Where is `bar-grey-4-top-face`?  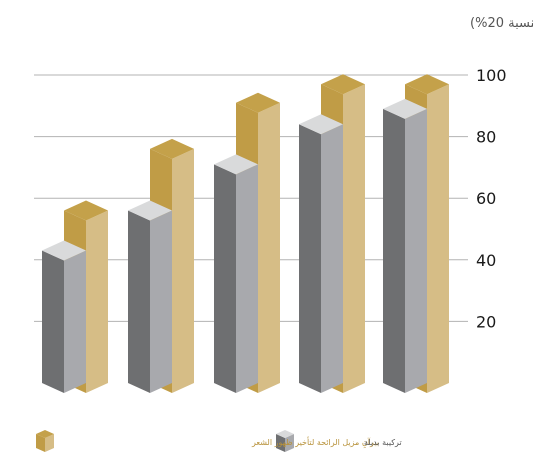
bar-grey-4-top-face is located at coordinates (321, 124).